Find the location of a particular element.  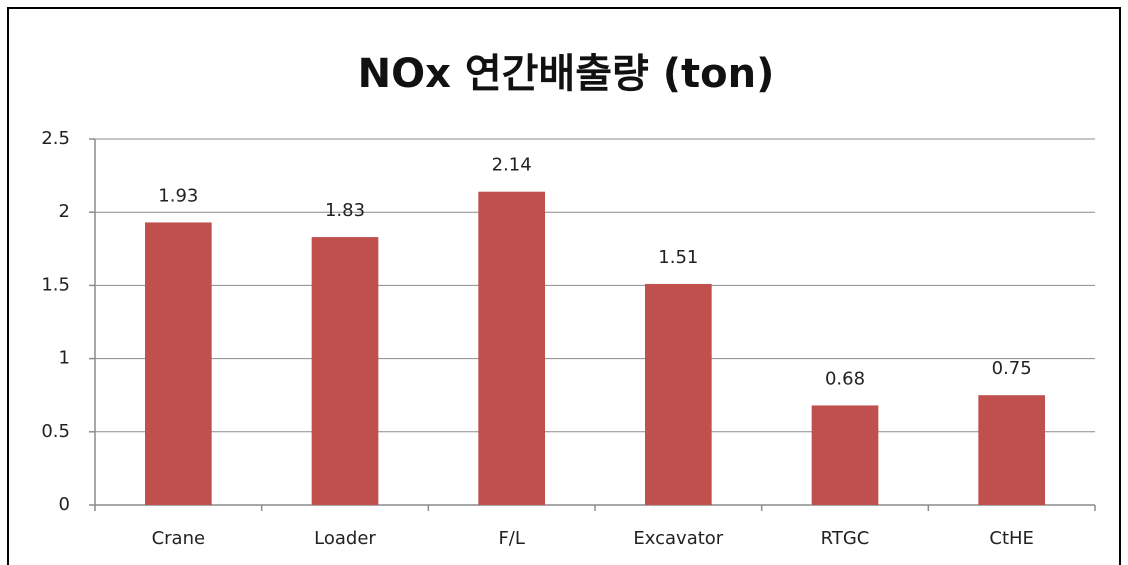

x-tick-label: CtHE is located at coordinates (1011, 538).